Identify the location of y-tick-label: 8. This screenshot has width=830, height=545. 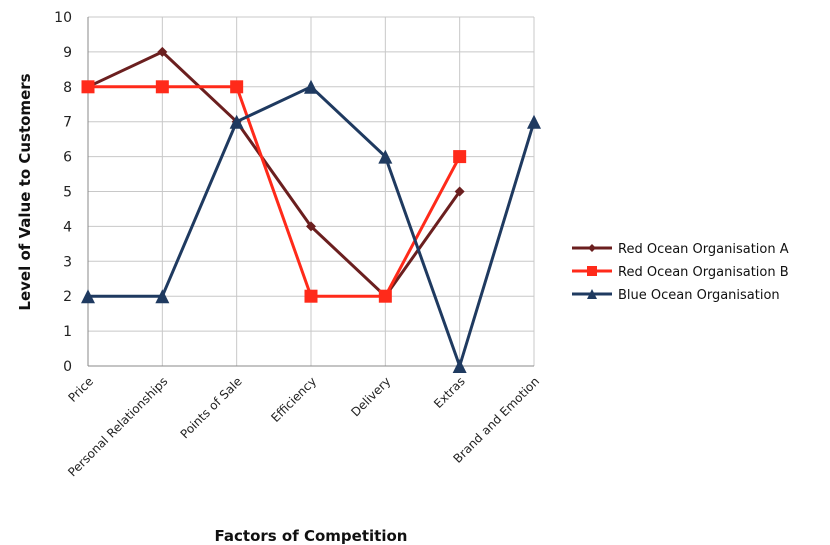
(67, 88).